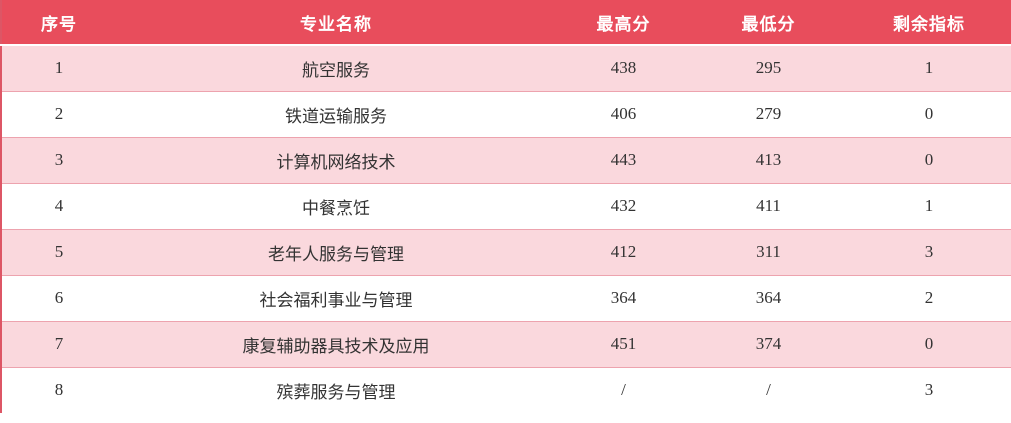 This screenshot has width=1011, height=423. Describe the element at coordinates (58, 68) in the screenshot. I see `cell-index: 1` at that location.